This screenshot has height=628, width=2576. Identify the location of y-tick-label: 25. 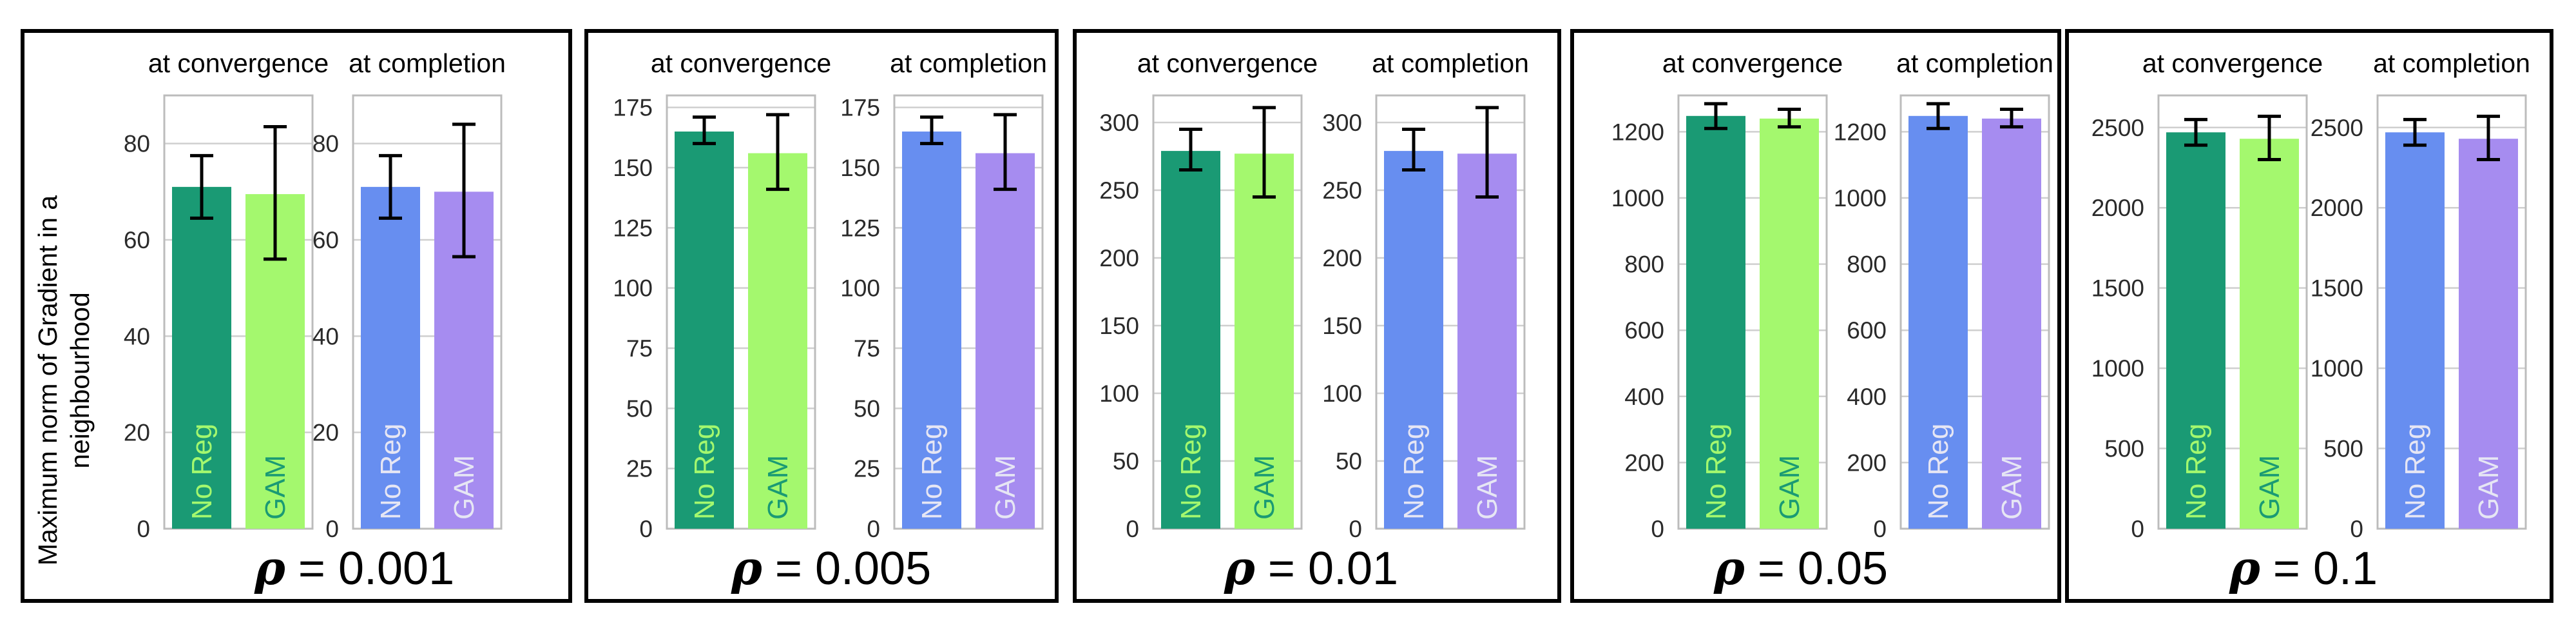
(640, 469).